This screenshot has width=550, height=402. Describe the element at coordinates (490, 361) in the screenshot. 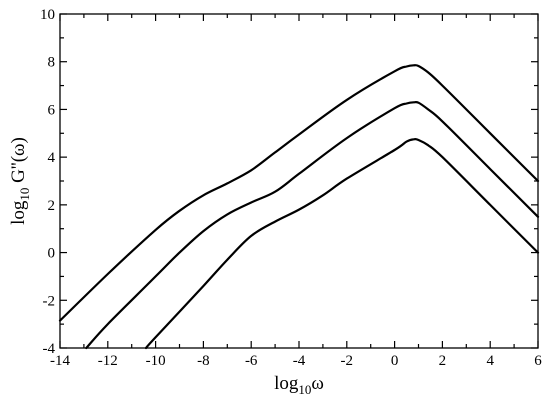

I see `x-tick-label: 4` at that location.